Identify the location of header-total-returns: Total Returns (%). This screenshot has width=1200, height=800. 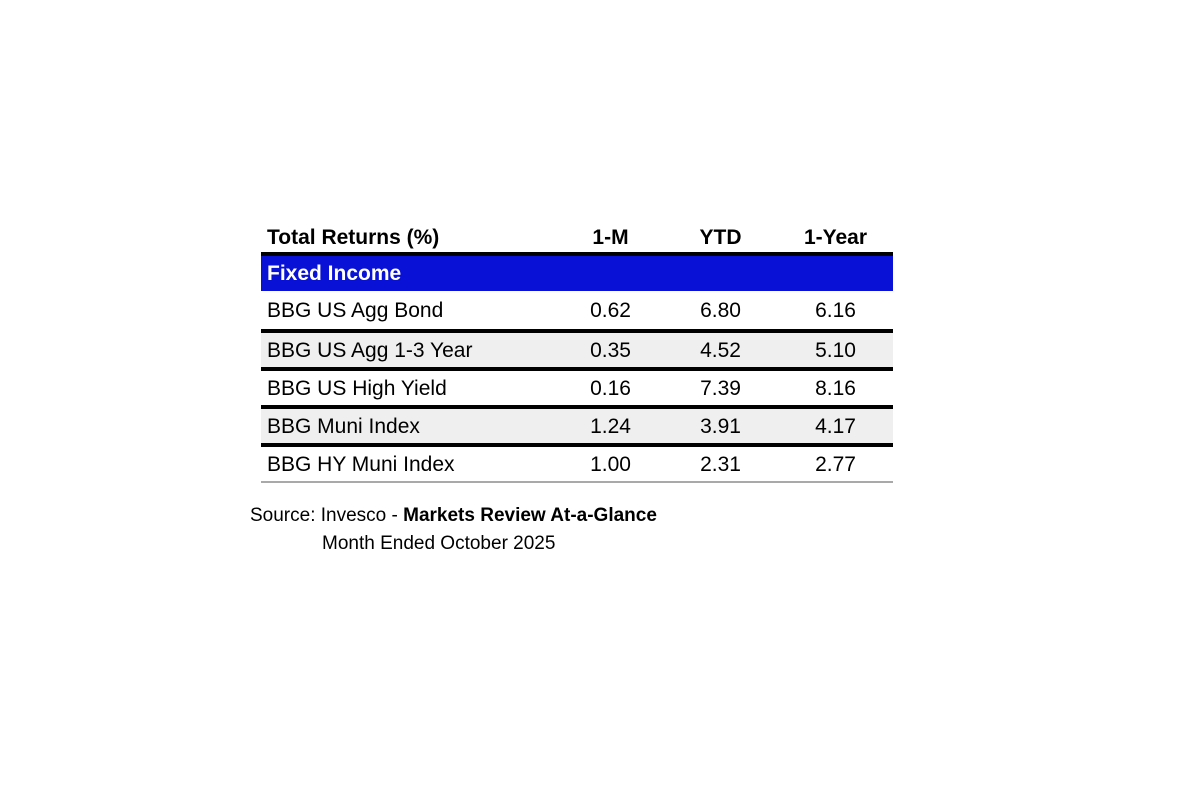
(409, 238).